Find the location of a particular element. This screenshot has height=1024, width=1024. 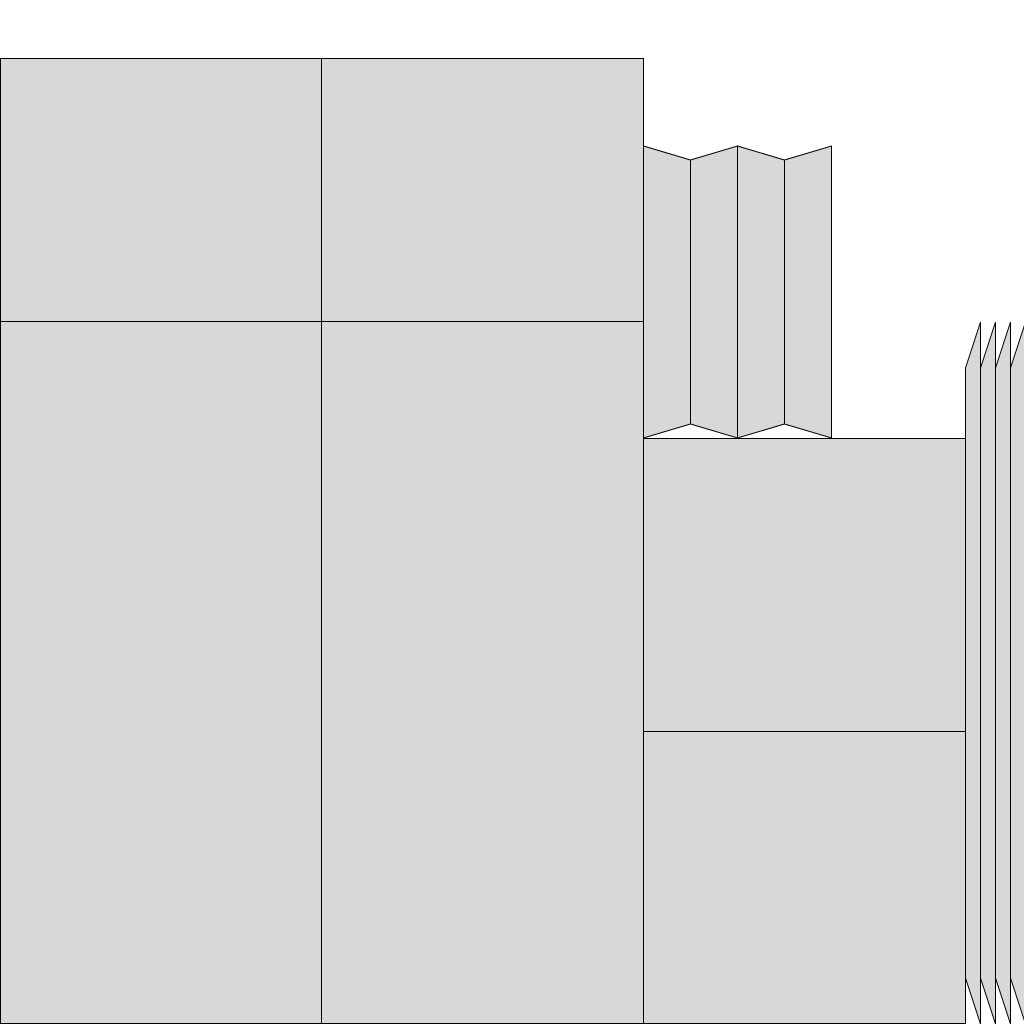

stack-panel-bottom is located at coordinates (804, 877).